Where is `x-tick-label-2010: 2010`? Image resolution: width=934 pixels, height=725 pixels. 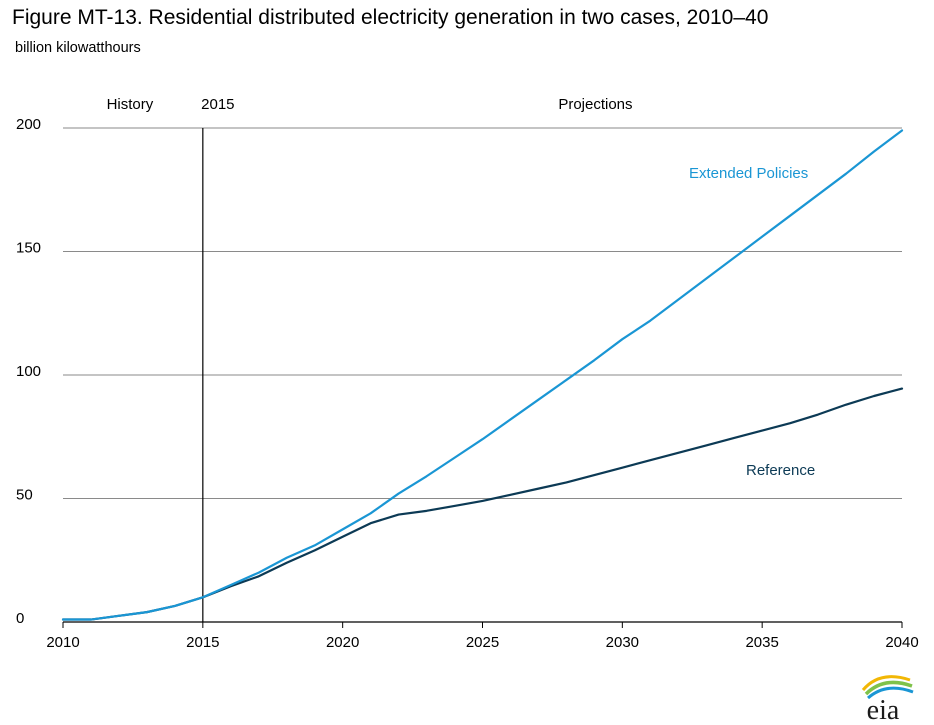 x-tick-label-2010: 2010 is located at coordinates (62, 642).